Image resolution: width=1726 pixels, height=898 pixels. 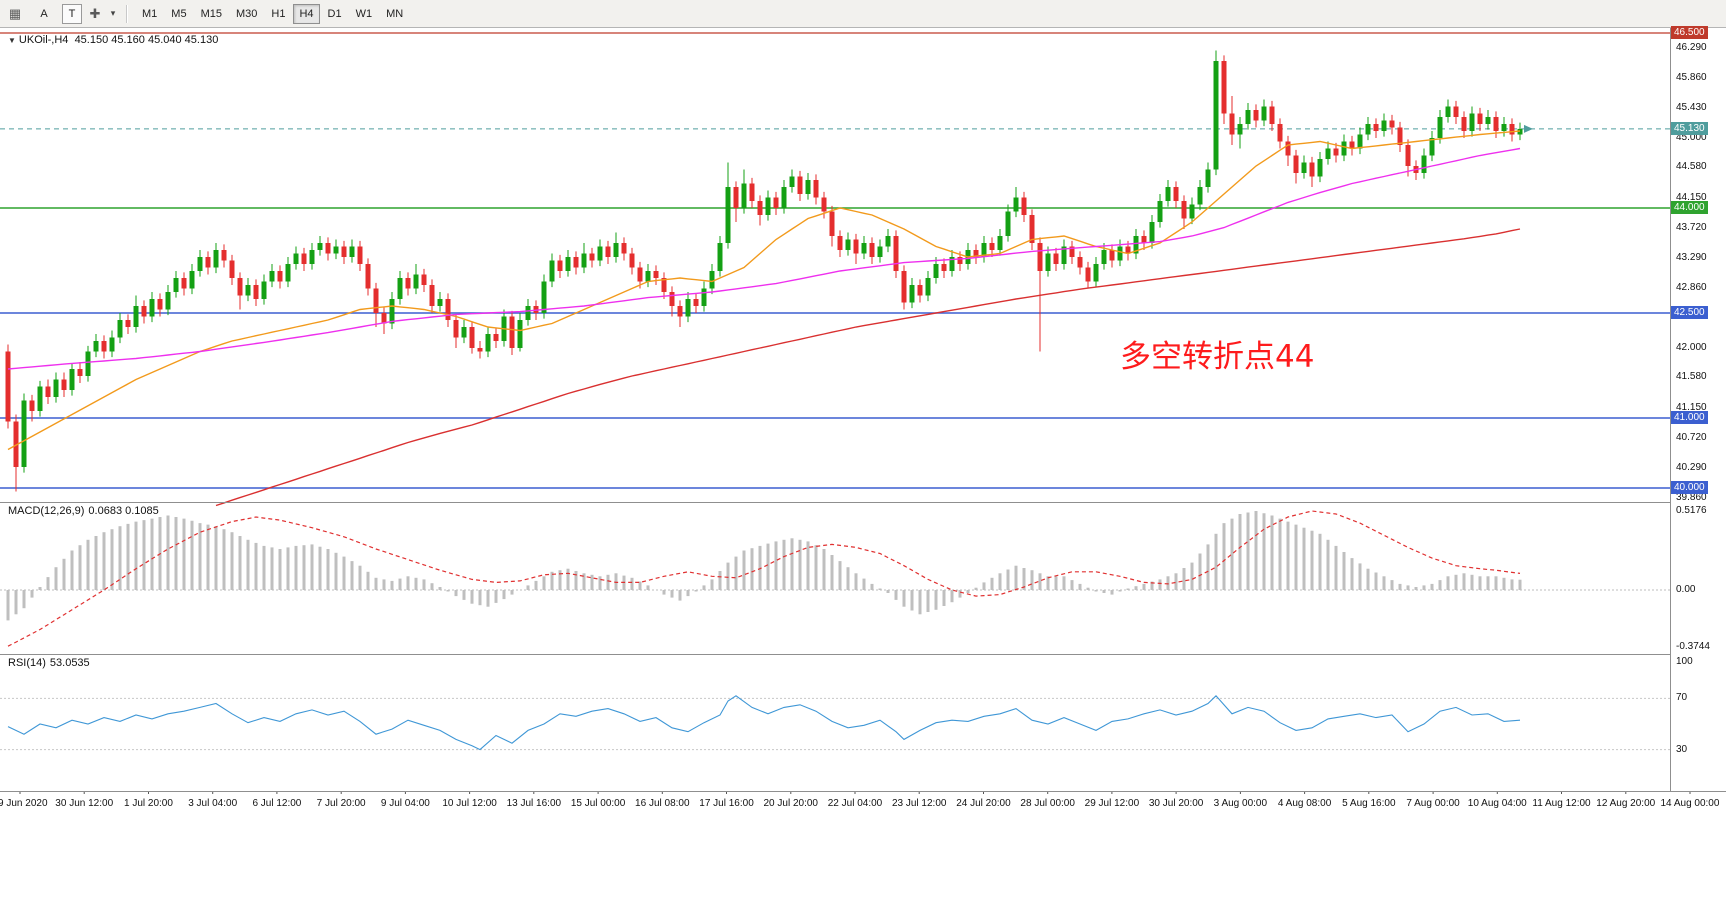 I want to click on timeframe-button-m30: M30, so click(x=246, y=14).